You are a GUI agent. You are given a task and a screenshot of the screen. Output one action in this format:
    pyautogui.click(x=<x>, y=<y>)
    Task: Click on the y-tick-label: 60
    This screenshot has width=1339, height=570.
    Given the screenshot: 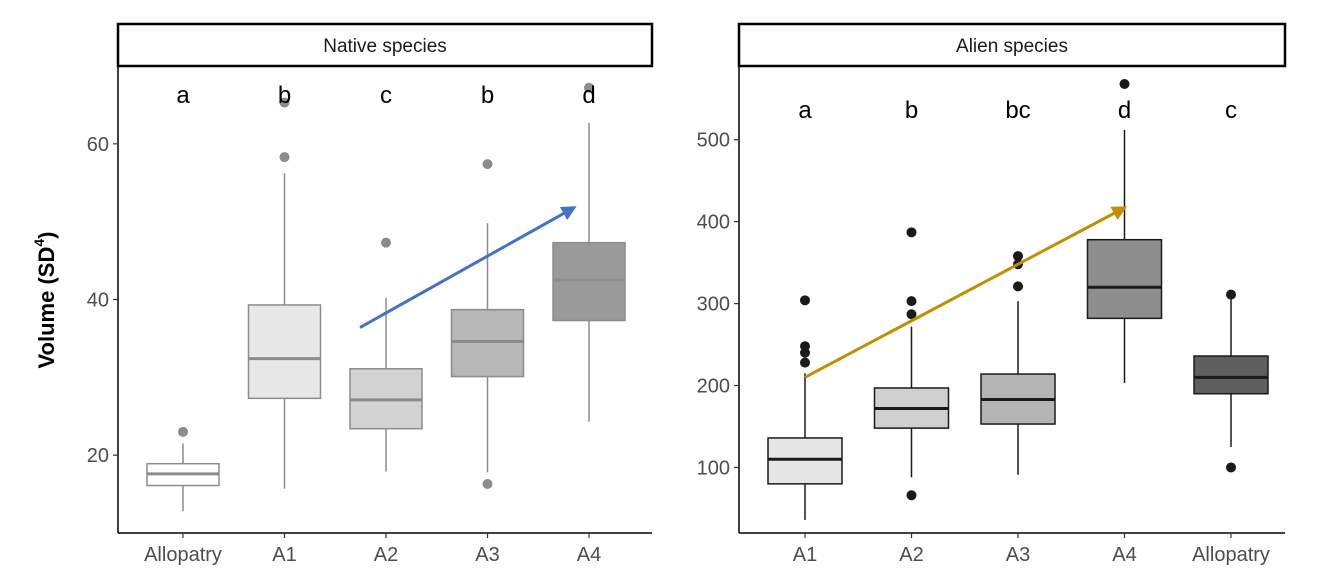 What is the action you would take?
    pyautogui.click(x=98, y=145)
    